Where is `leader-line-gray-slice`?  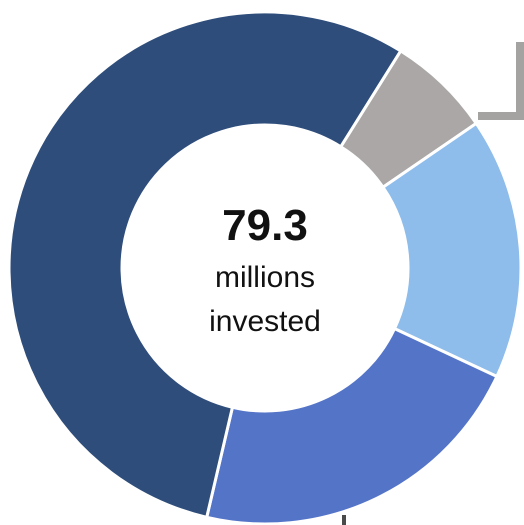
leader-line-gray-slice is located at coordinates (501, 81).